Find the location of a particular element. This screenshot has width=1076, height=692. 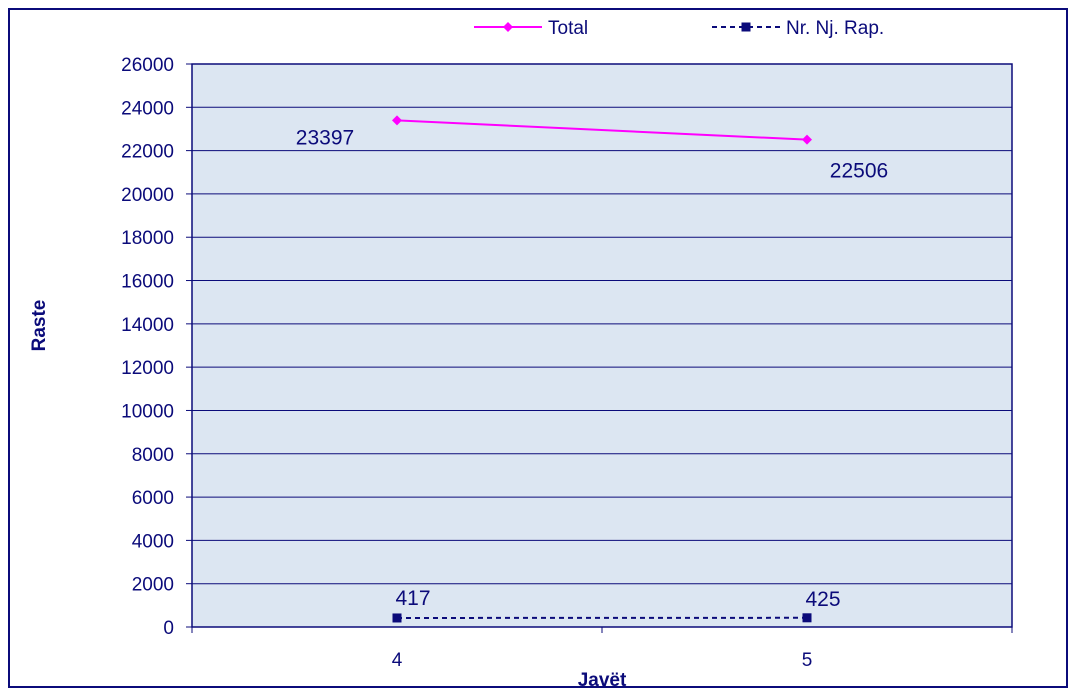

y-tick-label: 2000 is located at coordinates (153, 585).